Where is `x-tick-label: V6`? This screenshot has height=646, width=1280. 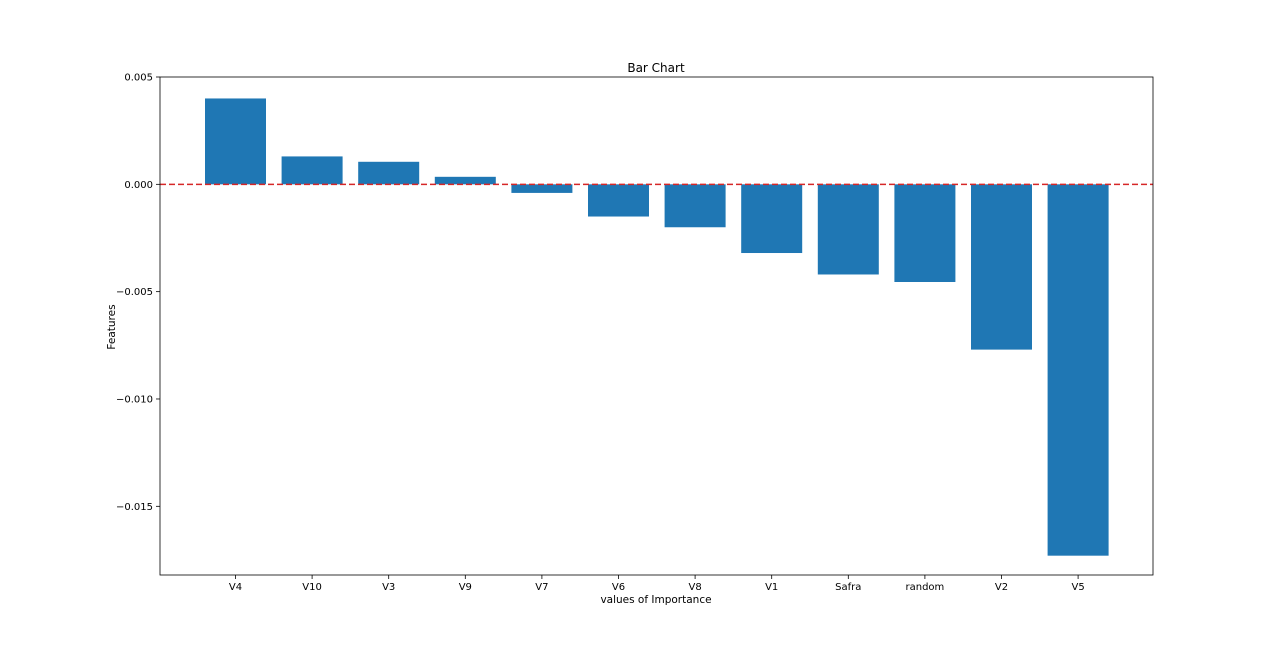 x-tick-label: V6 is located at coordinates (618, 587).